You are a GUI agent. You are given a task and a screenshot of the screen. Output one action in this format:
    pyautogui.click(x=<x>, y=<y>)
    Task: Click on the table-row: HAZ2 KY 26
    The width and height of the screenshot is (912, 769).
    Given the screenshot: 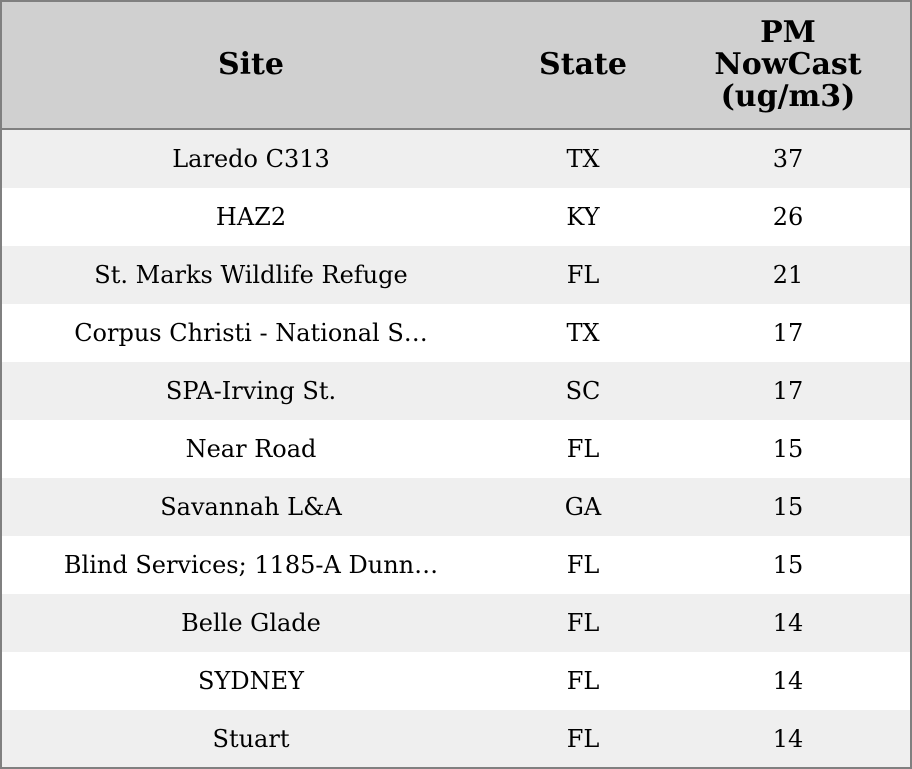 What is the action you would take?
    pyautogui.click(x=456, y=217)
    